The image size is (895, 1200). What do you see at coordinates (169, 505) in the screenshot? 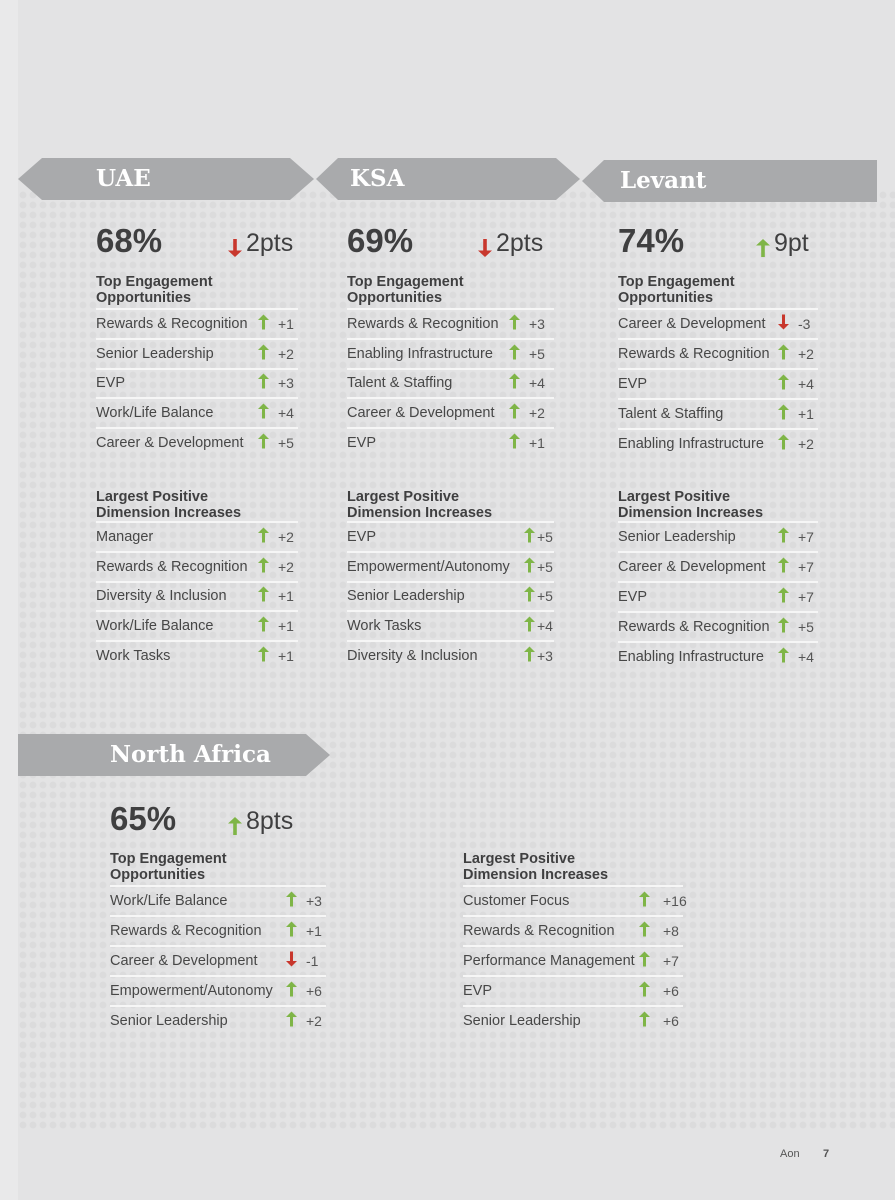
I see `largest-dimension-increases-title: Largest Positive Dimension Increases` at bounding box center [169, 505].